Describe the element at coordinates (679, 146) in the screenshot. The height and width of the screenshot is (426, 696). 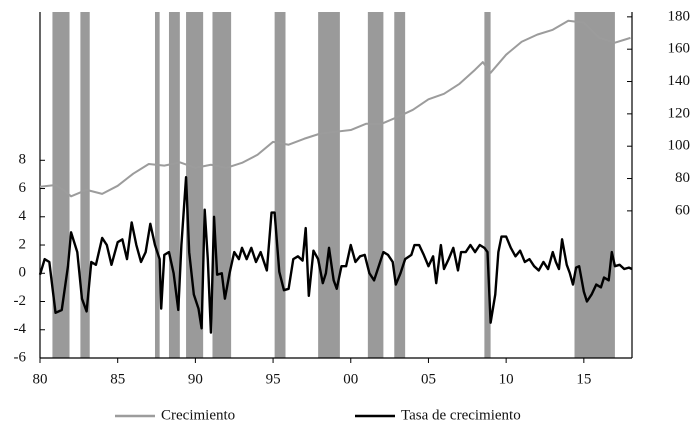
I see `y2-tick-label: 100` at that location.